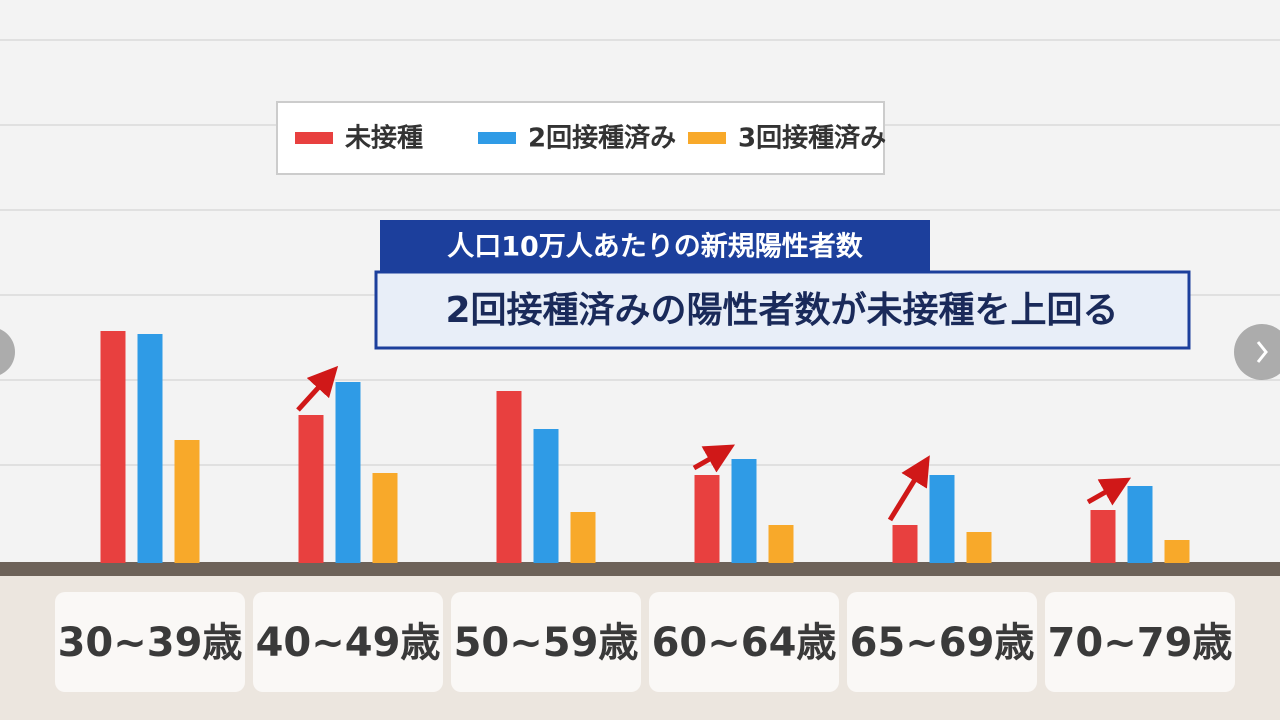  I want to click on chart-title: 人口10万人あたりの新規陽性者数, so click(655, 247).